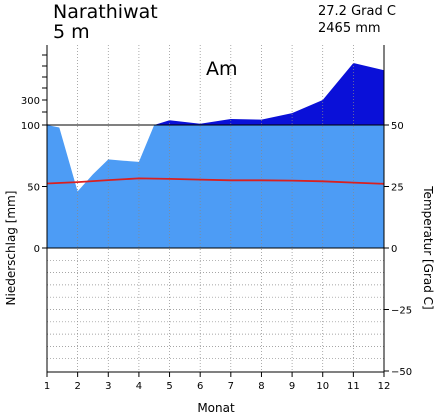 The width and height of the screenshot is (436, 416). Describe the element at coordinates (215, 94) in the screenshot. I see `precipitation-excess-area` at that location.